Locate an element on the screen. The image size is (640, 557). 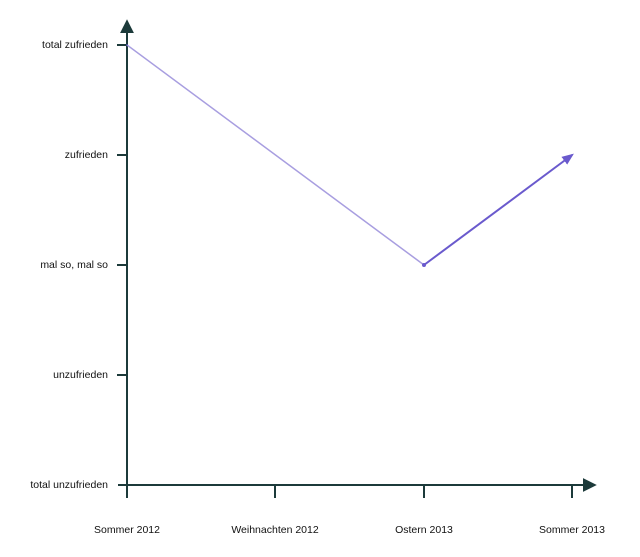
x-tick-label: Ostern 2013 is located at coordinates (424, 530).